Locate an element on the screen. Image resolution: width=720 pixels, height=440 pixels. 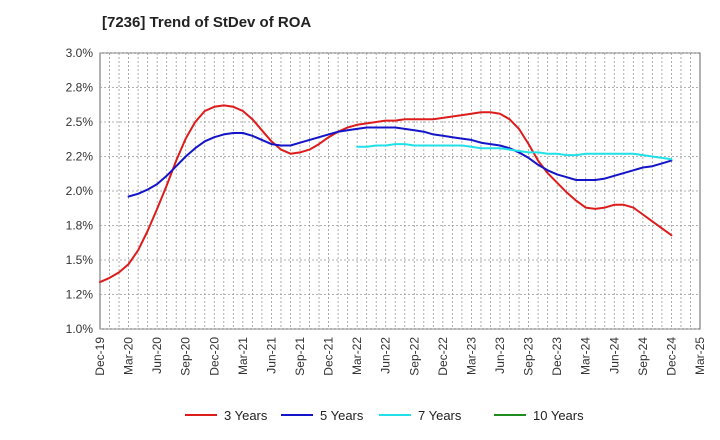
legend-label-0: 3 Years is located at coordinates (246, 415).